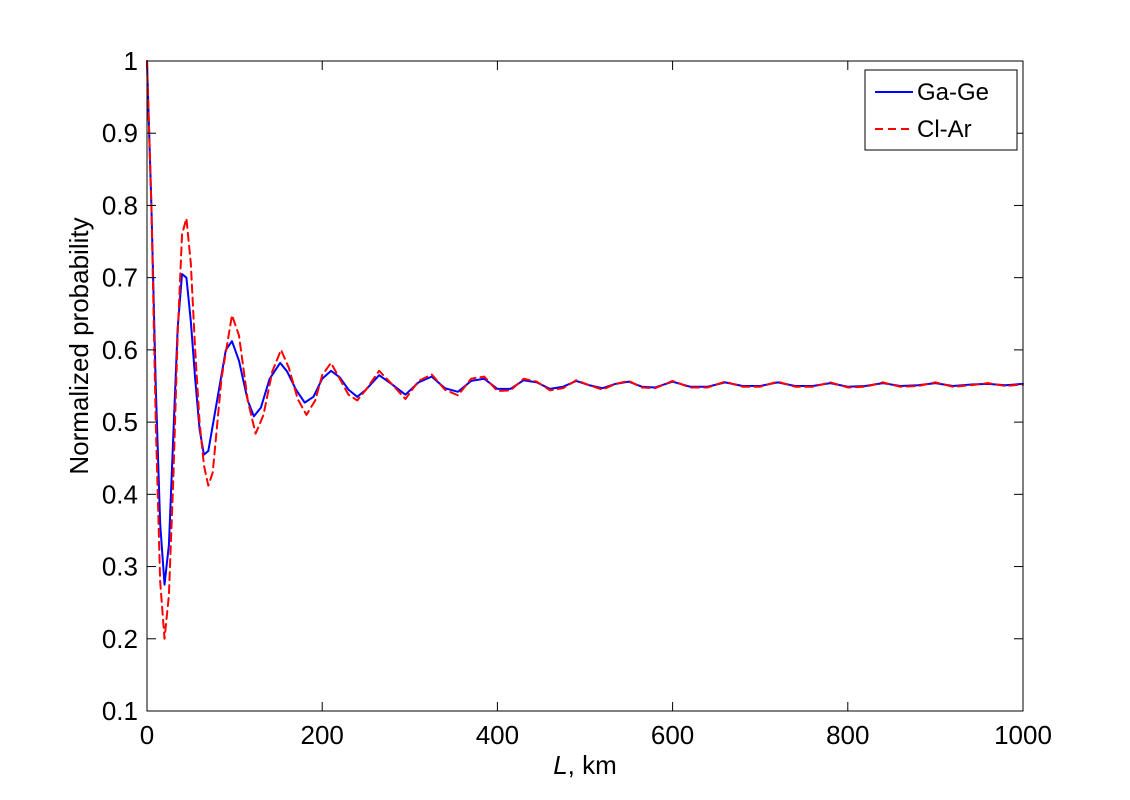 This screenshot has height=800, width=1130. What do you see at coordinates (953, 92) in the screenshot?
I see `legend-label-ga-ge: Ga-Ge` at bounding box center [953, 92].